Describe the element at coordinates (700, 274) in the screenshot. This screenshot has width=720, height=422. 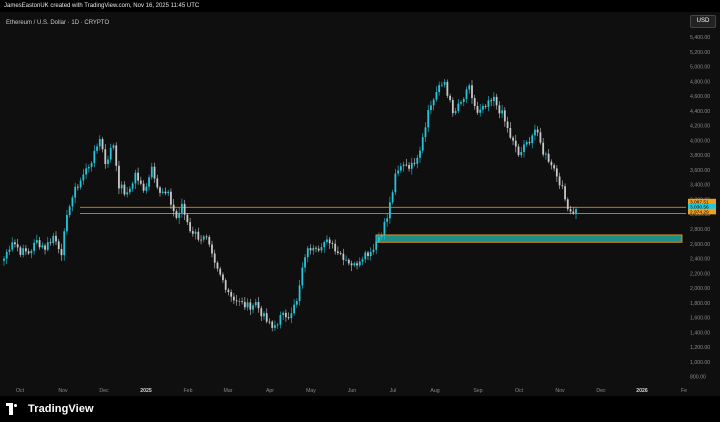
I see `y-tick-label: 2,200.00` at that location.